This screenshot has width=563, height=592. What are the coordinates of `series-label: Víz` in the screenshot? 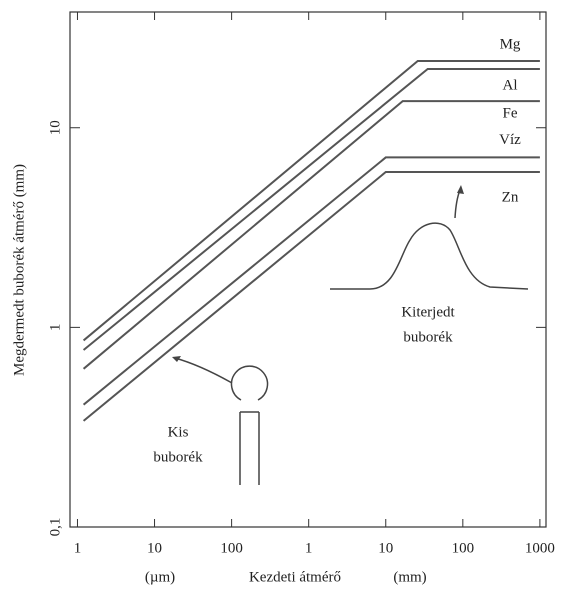 It's located at (510, 140).